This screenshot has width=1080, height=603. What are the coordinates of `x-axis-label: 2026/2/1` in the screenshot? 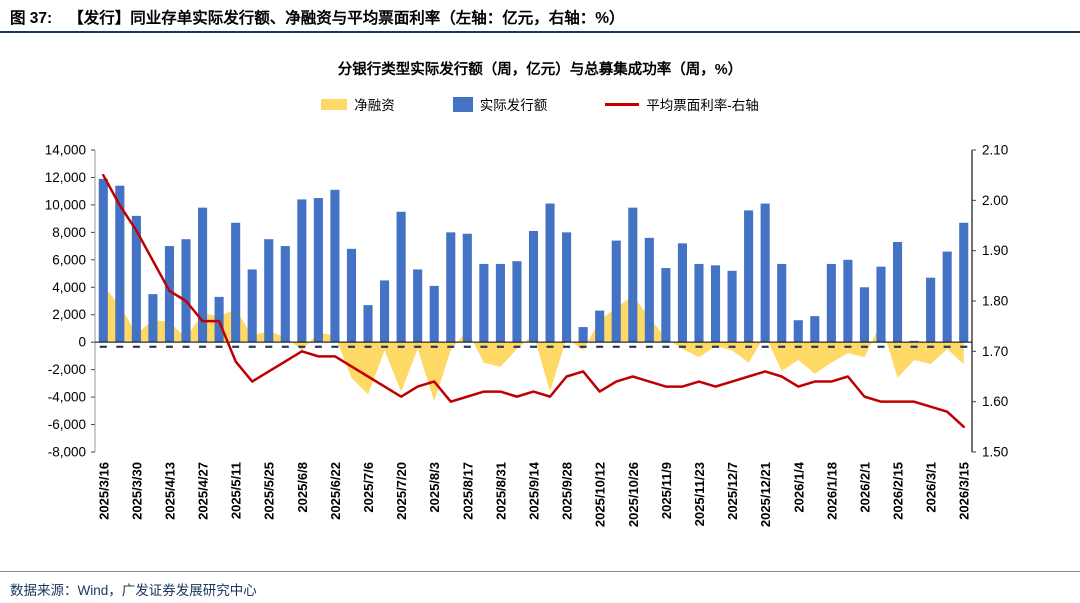 It's located at (864, 487).